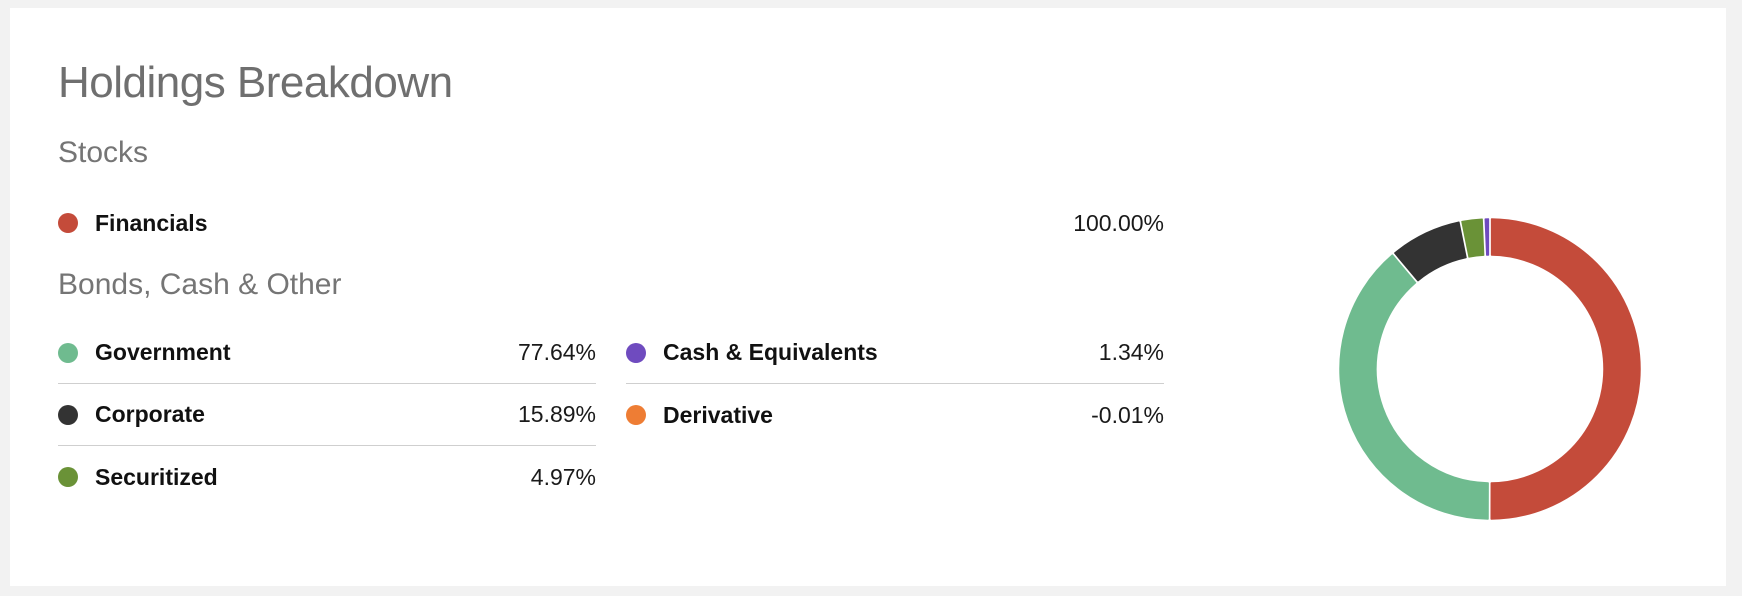  Describe the element at coordinates (1127, 414) in the screenshot. I see `legend-value: -0.01%` at that location.